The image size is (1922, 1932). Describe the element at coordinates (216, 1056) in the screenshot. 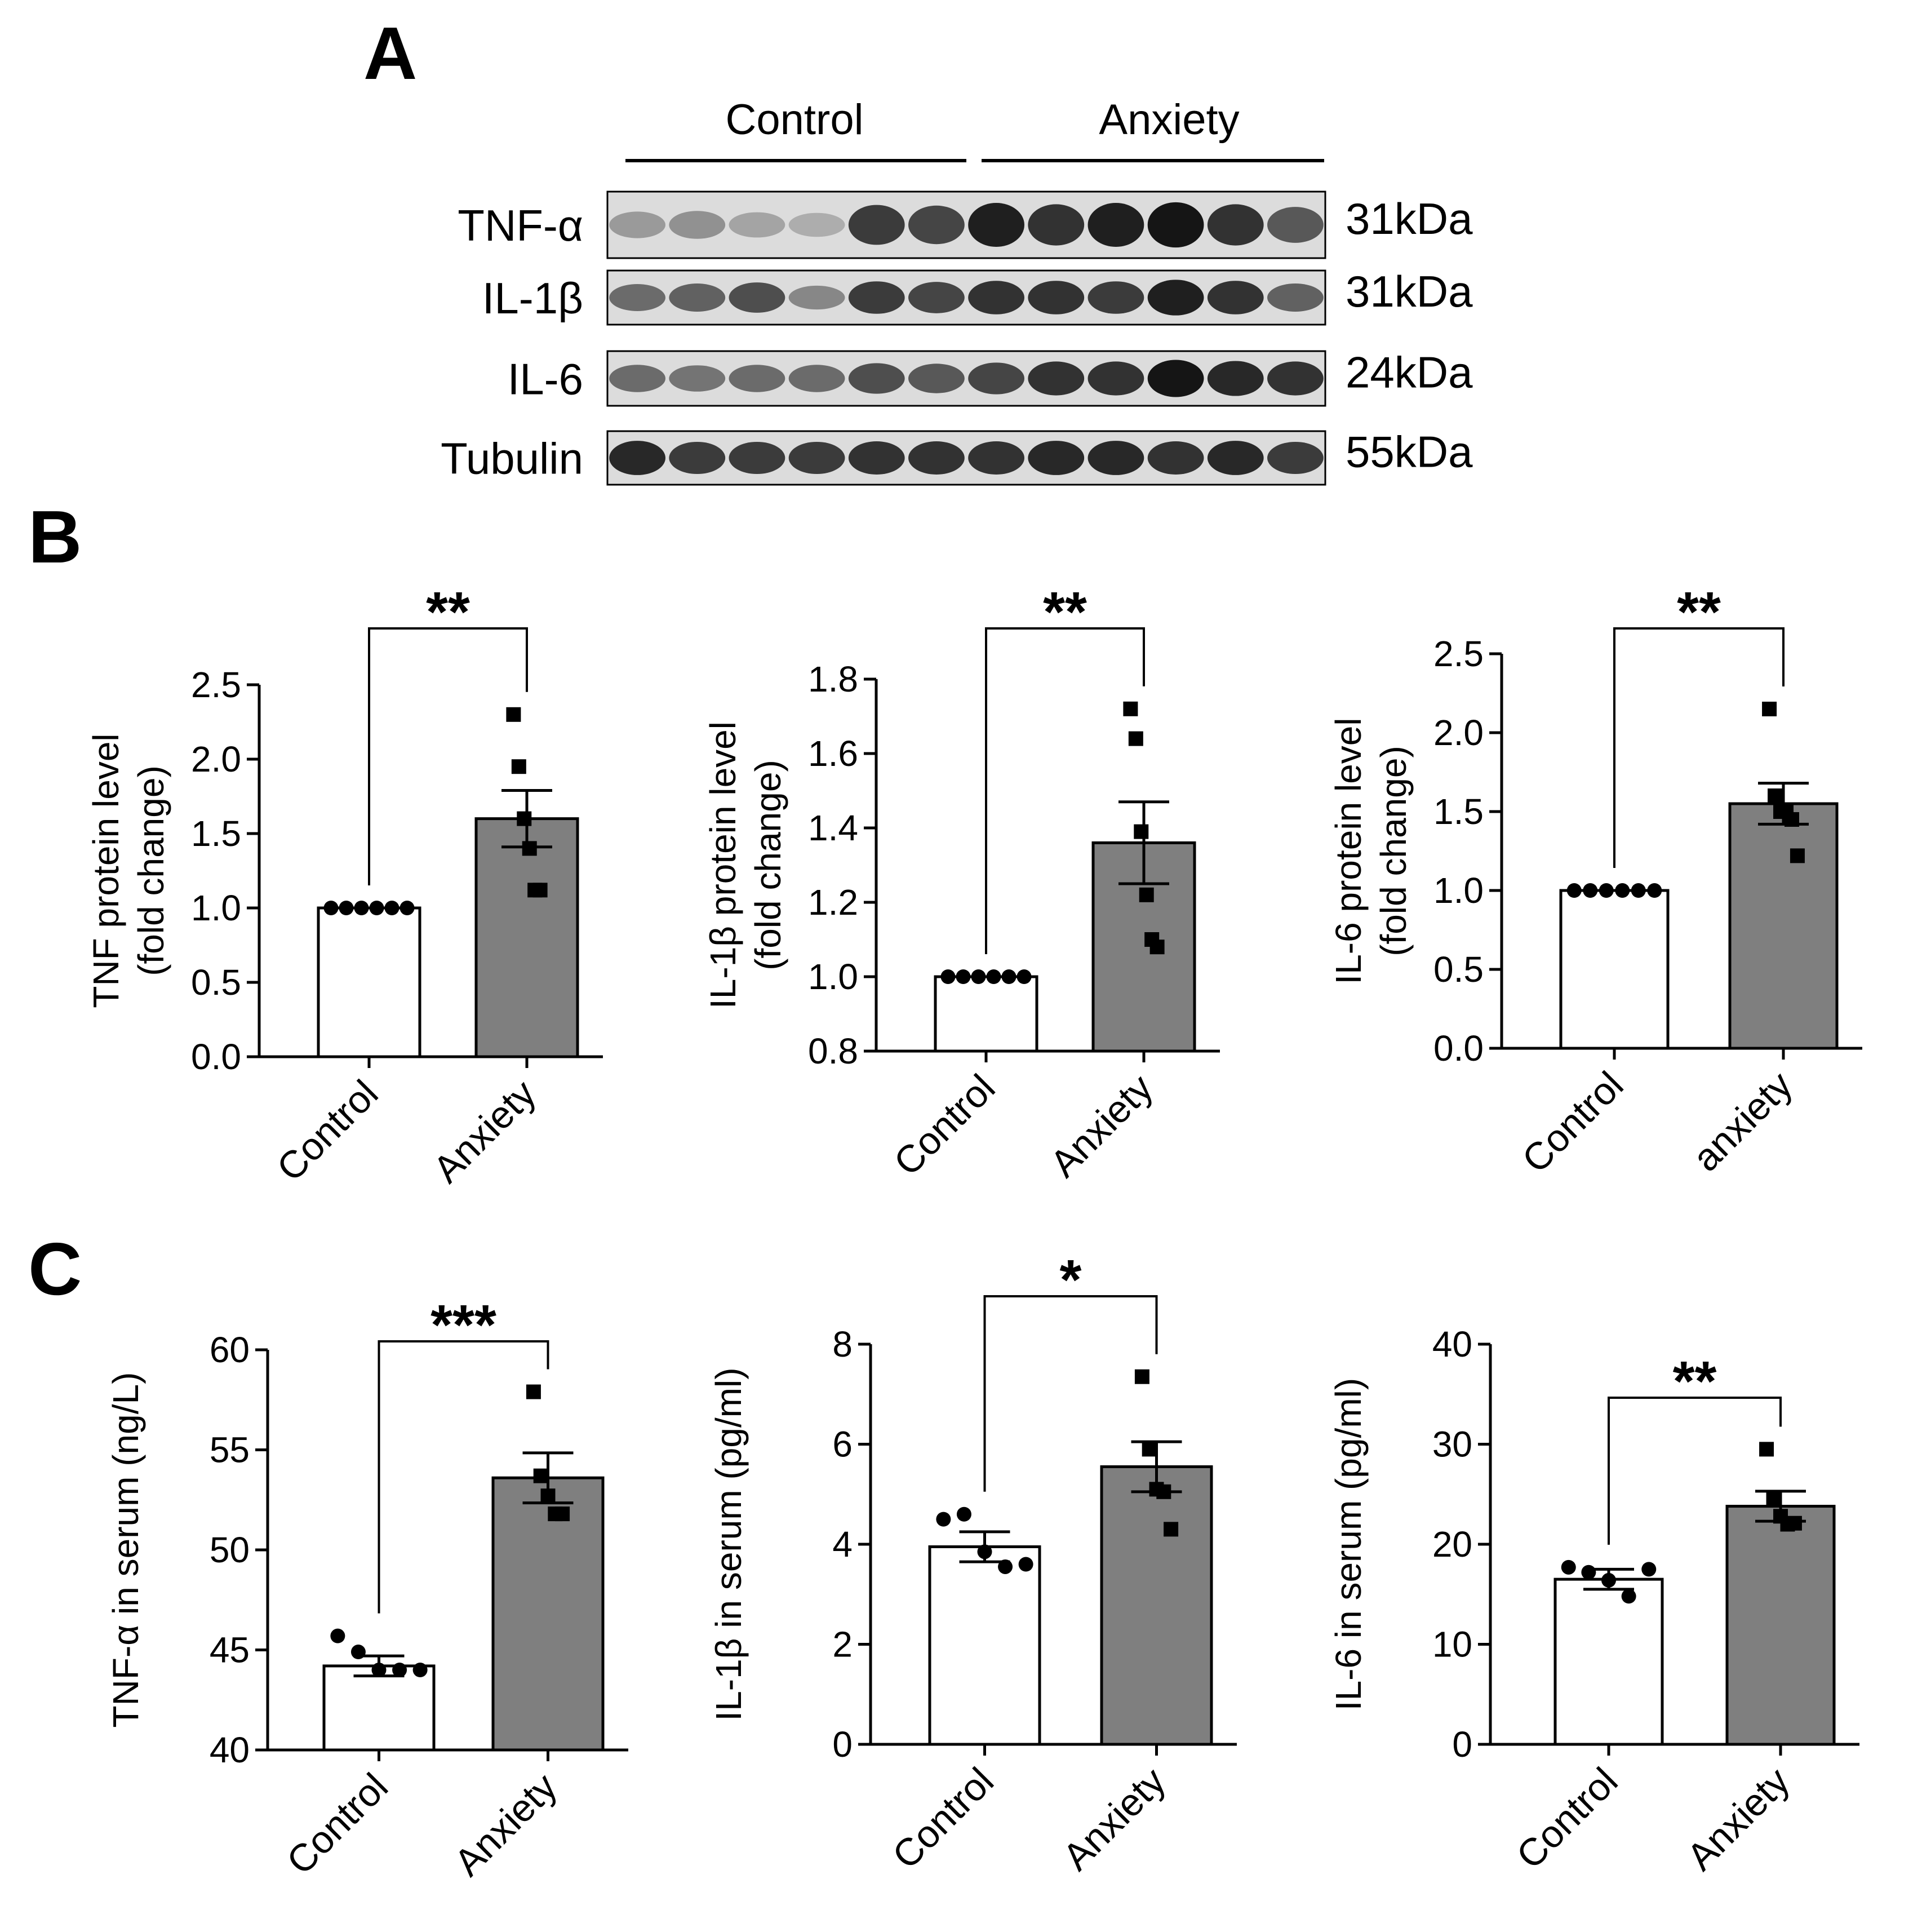

I see `y-tick-label: 0.0` at that location.